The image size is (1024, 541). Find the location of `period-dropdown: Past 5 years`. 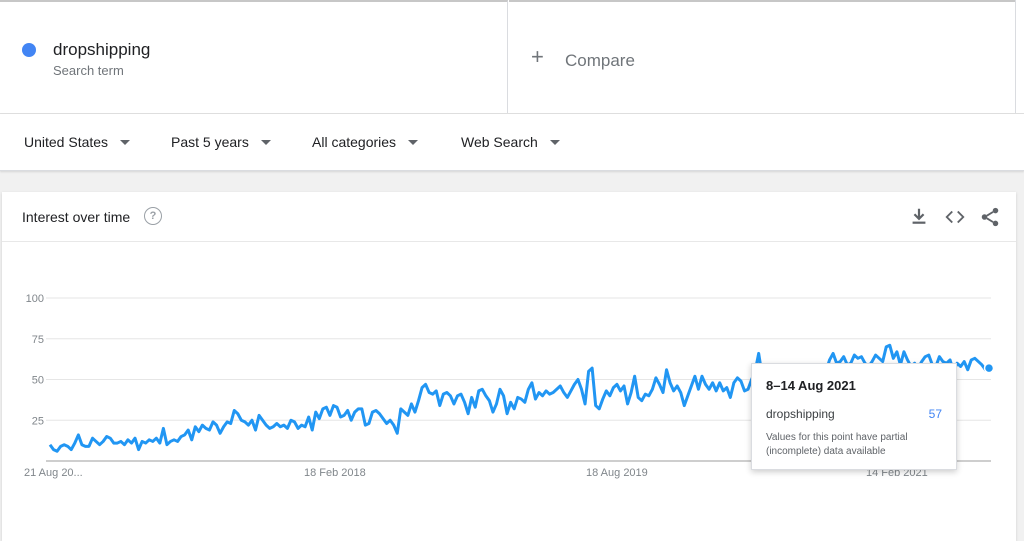

period-dropdown: Past 5 years is located at coordinates (221, 142).